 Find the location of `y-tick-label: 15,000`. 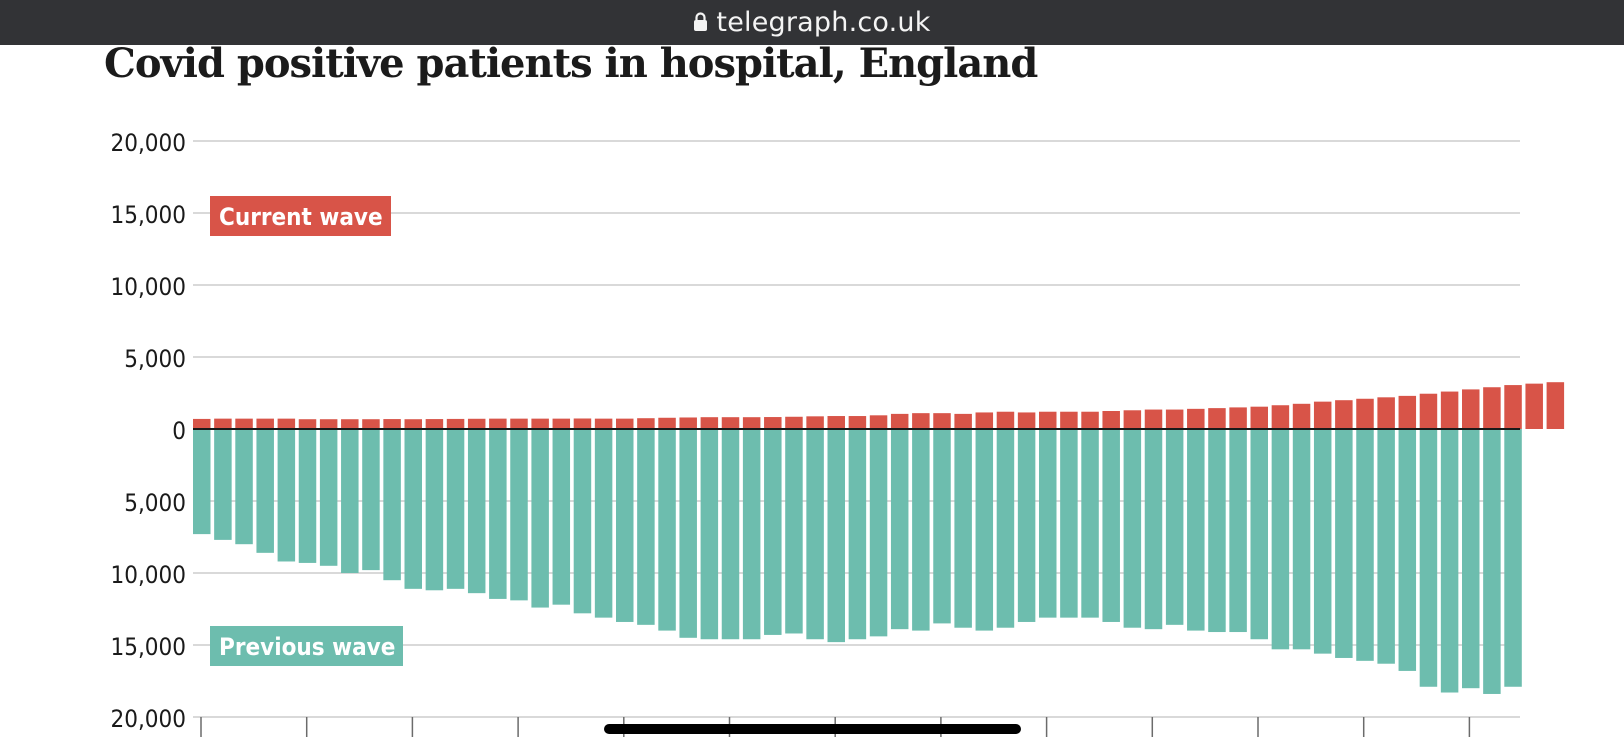

y-tick-label: 15,000 is located at coordinates (148, 215).